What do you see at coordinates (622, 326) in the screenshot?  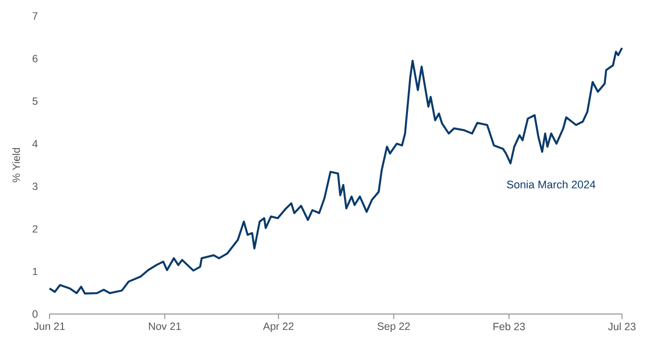 I see `x-tick-label: Jul 23` at bounding box center [622, 326].